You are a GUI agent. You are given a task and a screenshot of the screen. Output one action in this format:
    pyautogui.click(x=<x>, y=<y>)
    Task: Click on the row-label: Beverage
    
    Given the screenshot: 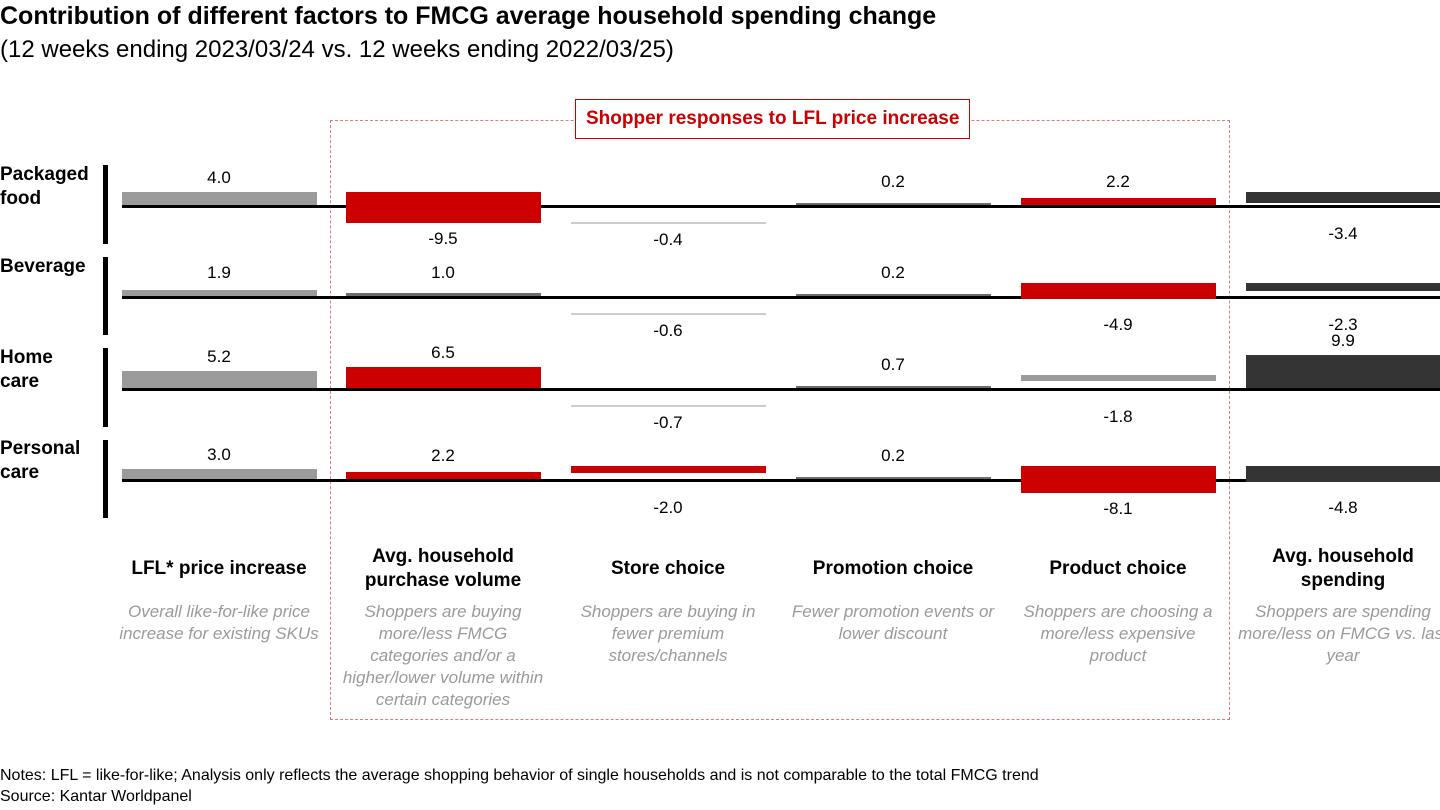 What is the action you would take?
    pyautogui.click(x=43, y=266)
    